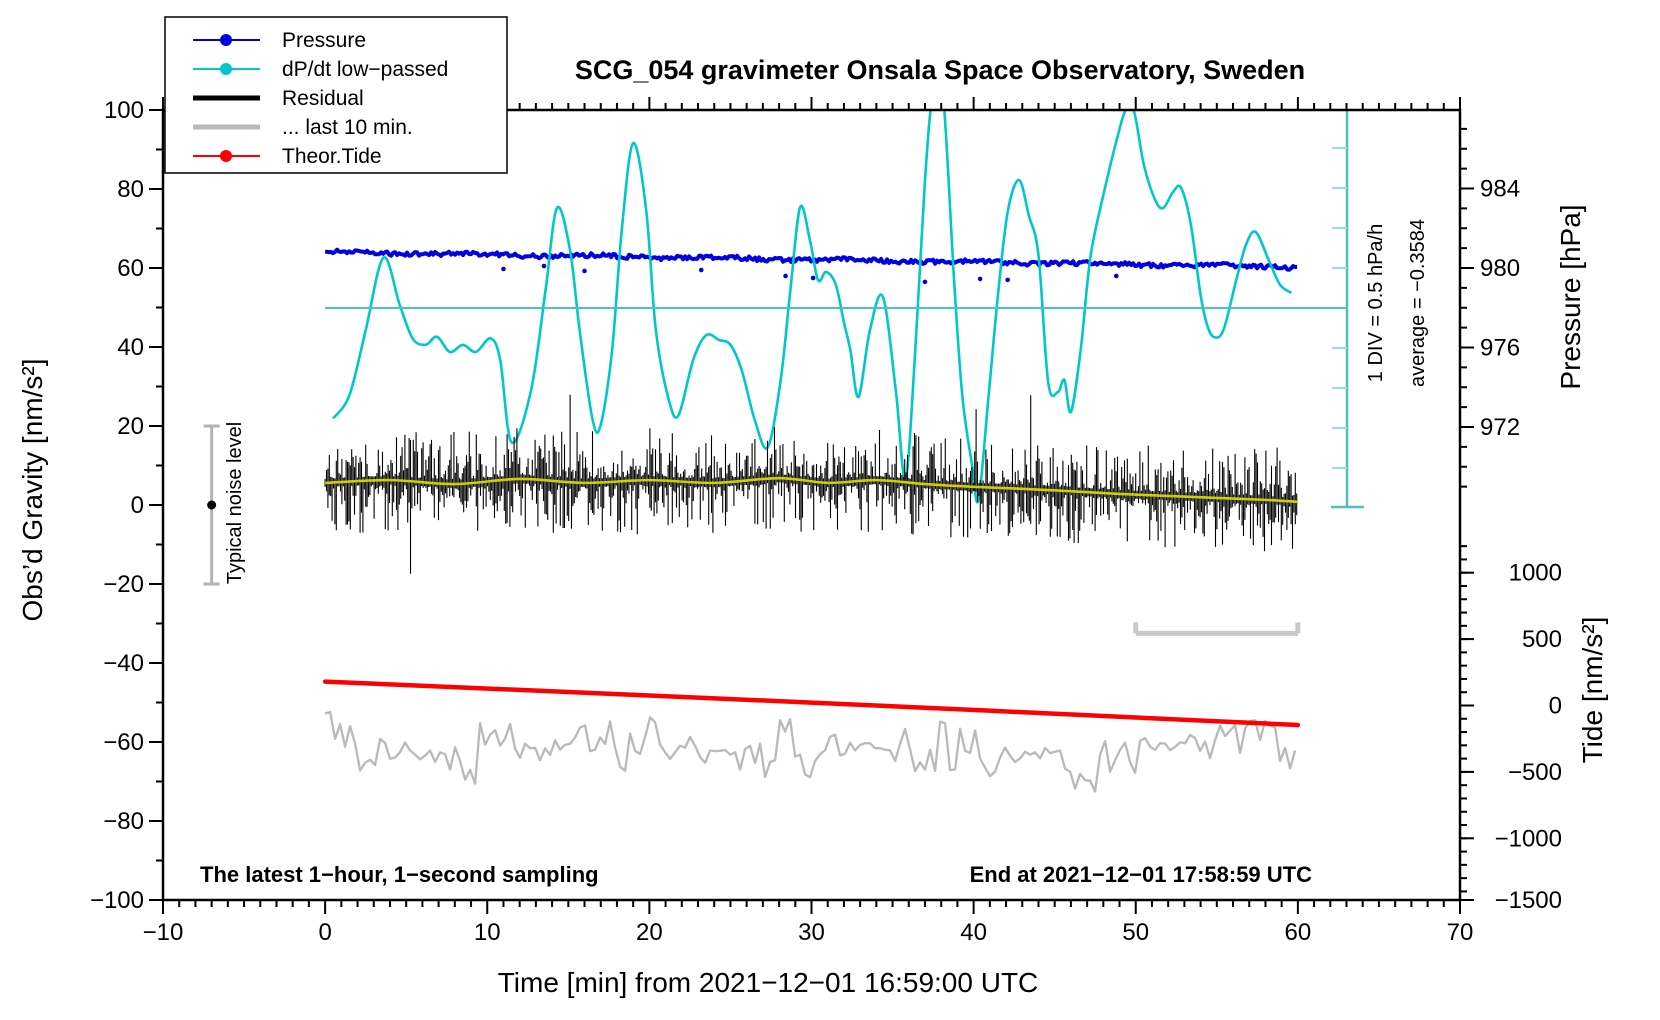  I want to click on sampling-note: The latest 1−hour, 1−second sampling, so click(399, 874).